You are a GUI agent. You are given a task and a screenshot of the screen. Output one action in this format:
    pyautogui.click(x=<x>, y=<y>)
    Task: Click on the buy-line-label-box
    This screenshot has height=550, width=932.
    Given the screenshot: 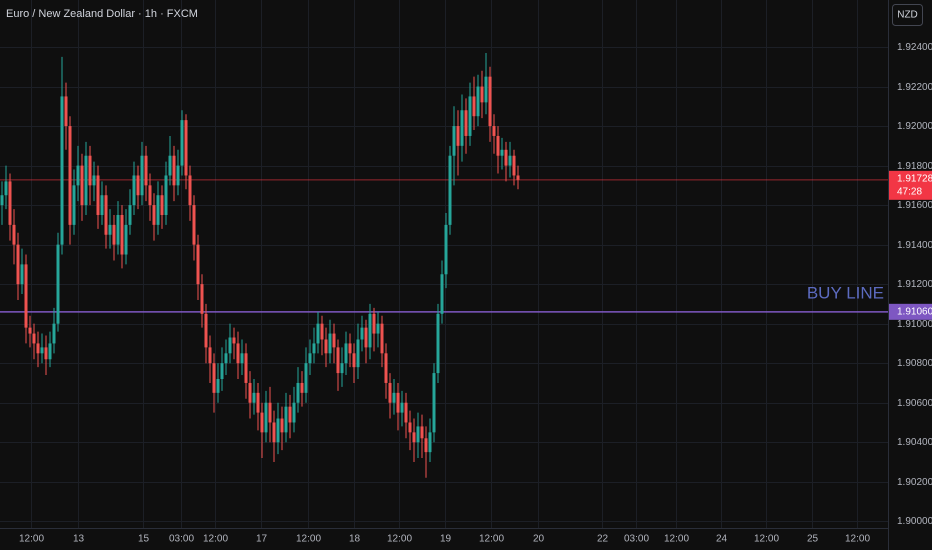 What is the action you would take?
    pyautogui.click(x=910, y=311)
    